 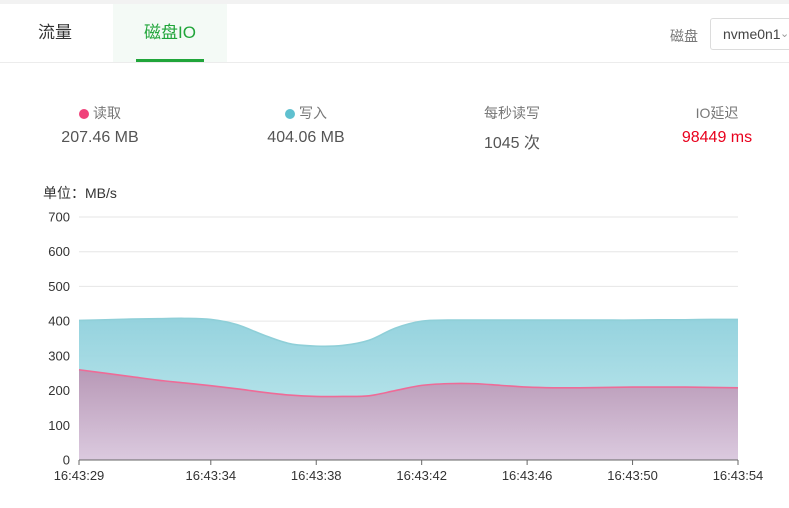 What do you see at coordinates (107, 113) in the screenshot?
I see `stat-read-label: 读取` at bounding box center [107, 113].